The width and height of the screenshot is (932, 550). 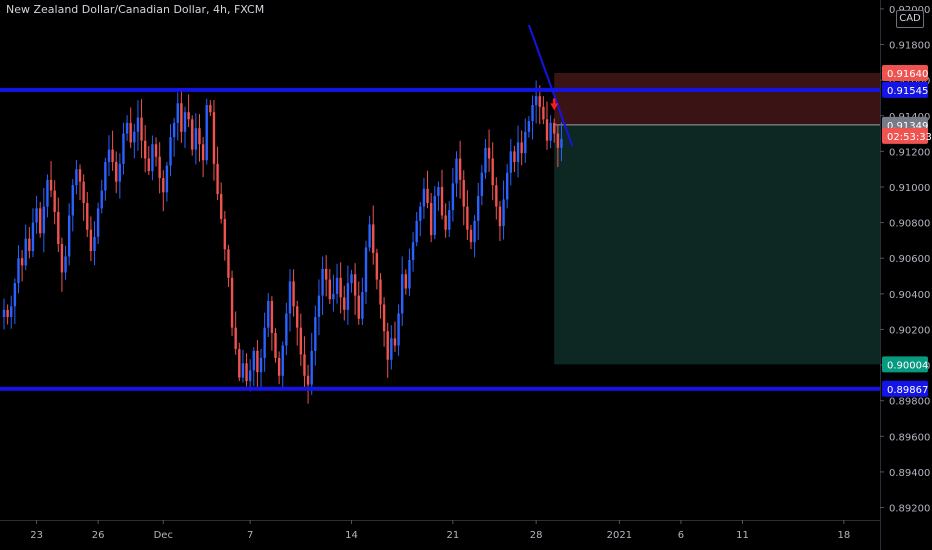 I want to click on time-tick-label: 11, so click(x=742, y=535).